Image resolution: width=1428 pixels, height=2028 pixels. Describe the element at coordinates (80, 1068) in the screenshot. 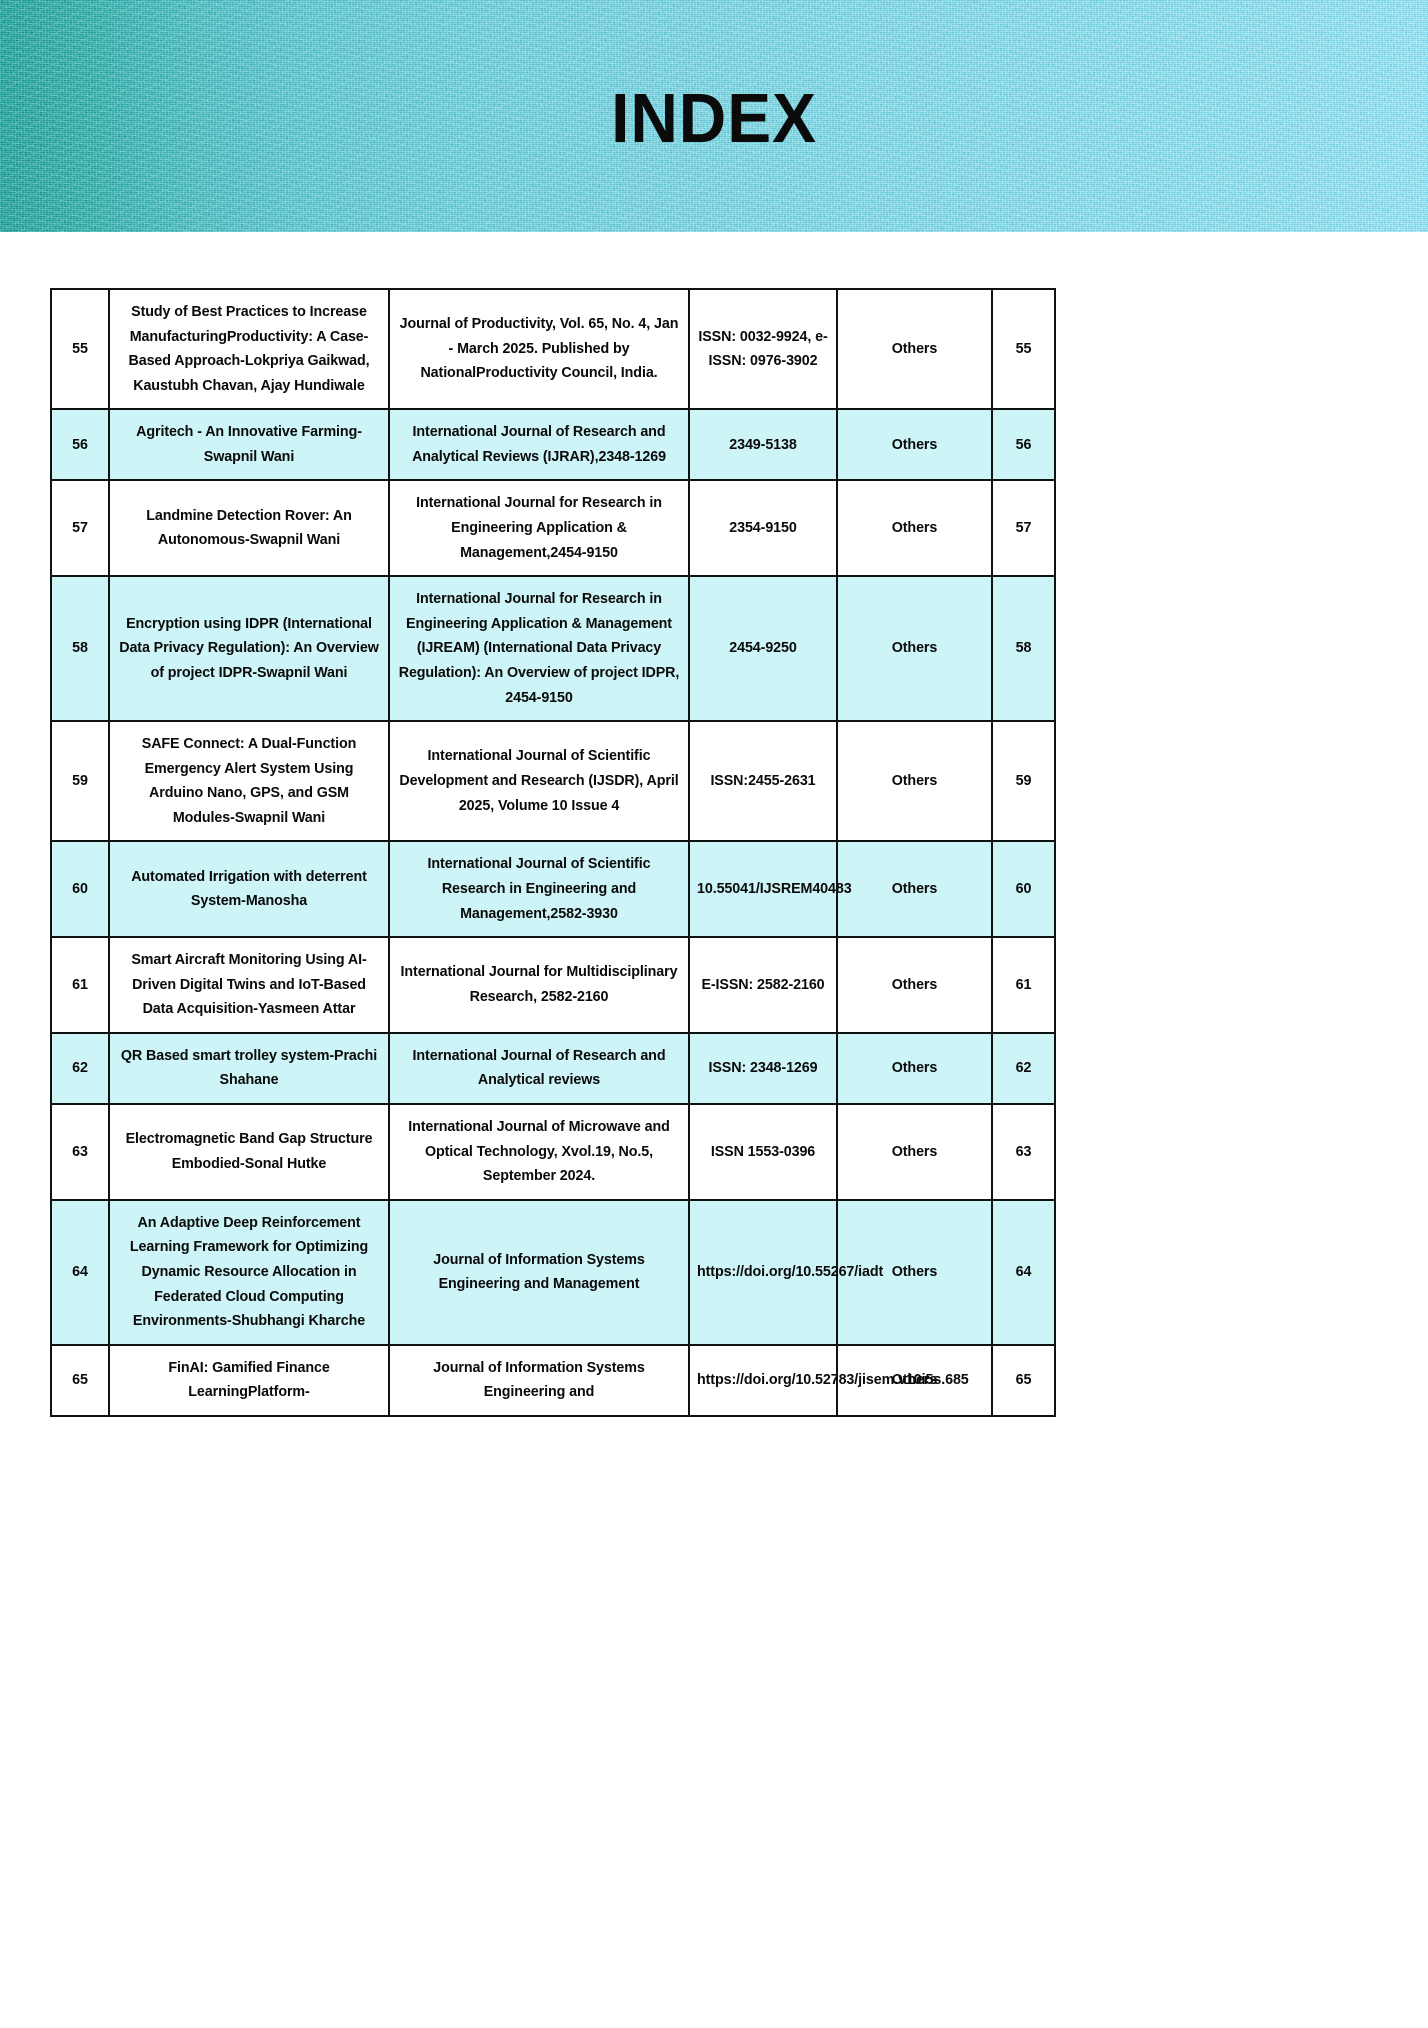

I see `cell-serial-number: 62` at that location.